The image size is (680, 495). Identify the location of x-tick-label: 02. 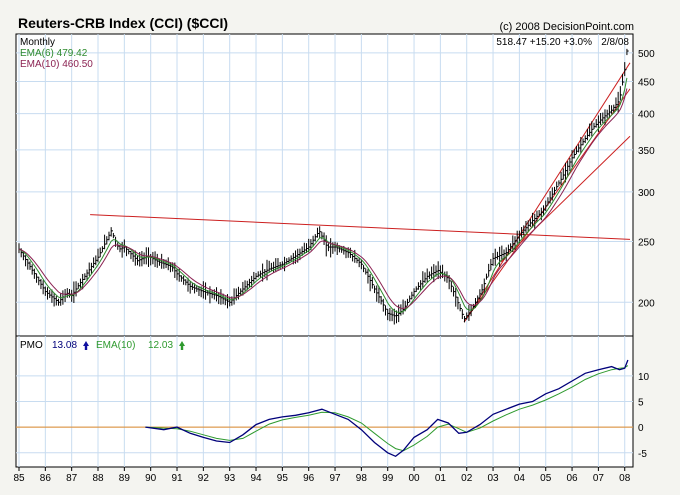
(467, 478).